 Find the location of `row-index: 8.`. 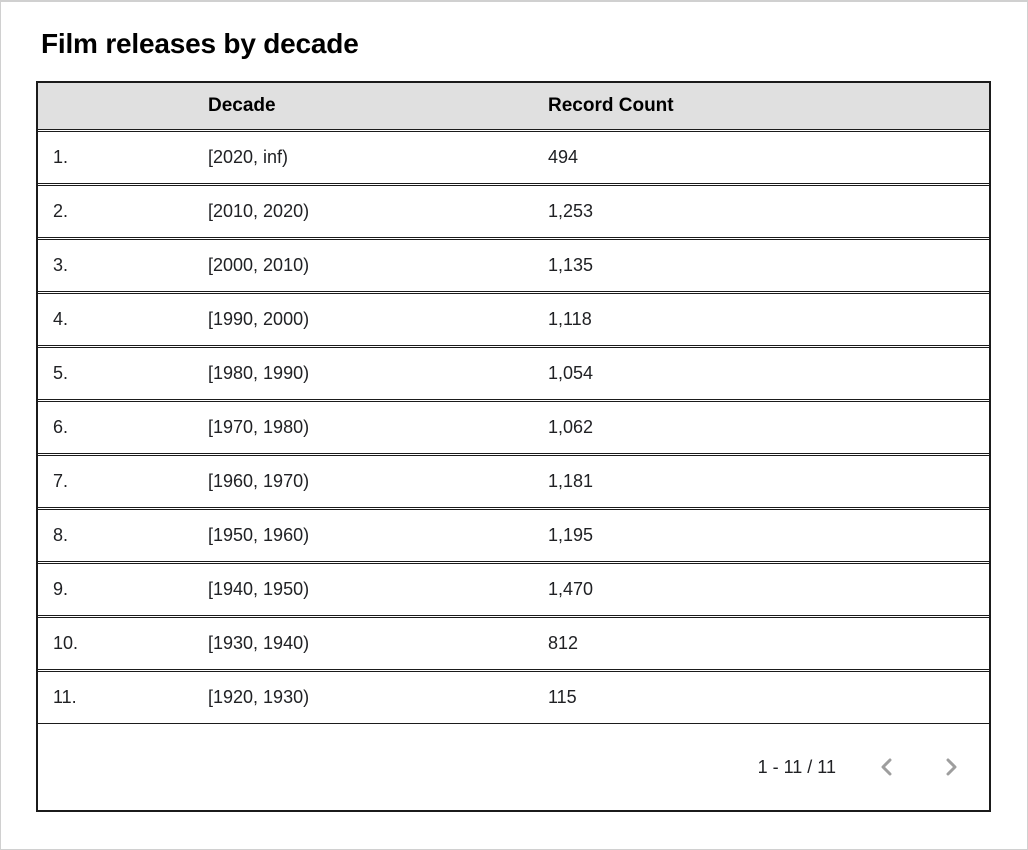

row-index: 8. is located at coordinates (61, 535).